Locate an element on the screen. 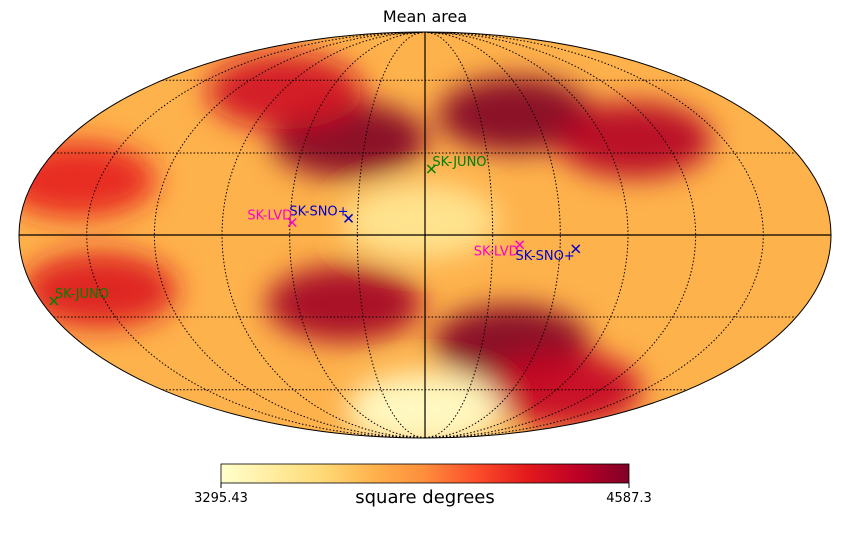 The height and width of the screenshot is (540, 850). marker-1: SK-SNO+ is located at coordinates (321, 213).